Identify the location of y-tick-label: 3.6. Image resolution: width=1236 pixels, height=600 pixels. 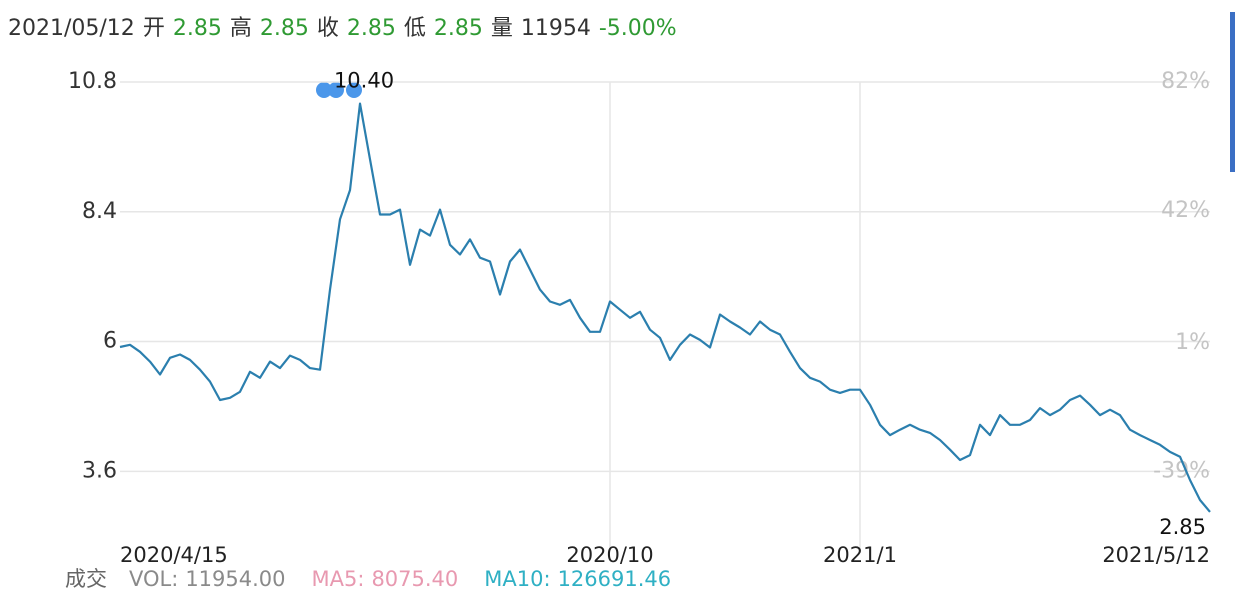
(99, 470).